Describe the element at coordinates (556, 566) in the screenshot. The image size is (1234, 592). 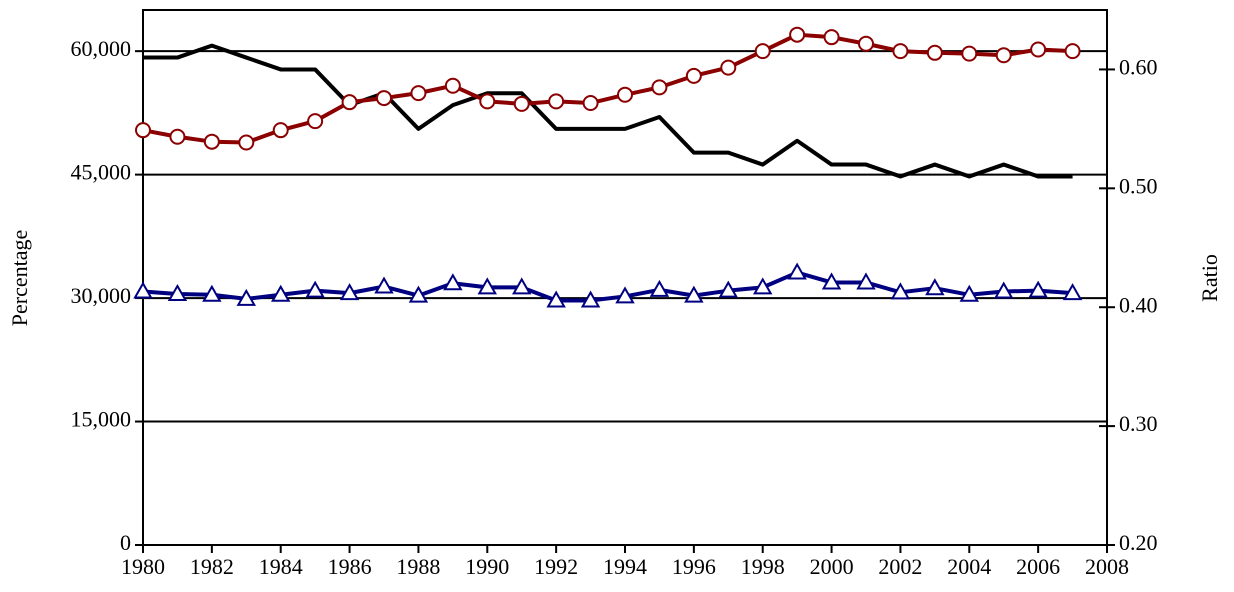
I see `x-tick-label: 1992` at that location.